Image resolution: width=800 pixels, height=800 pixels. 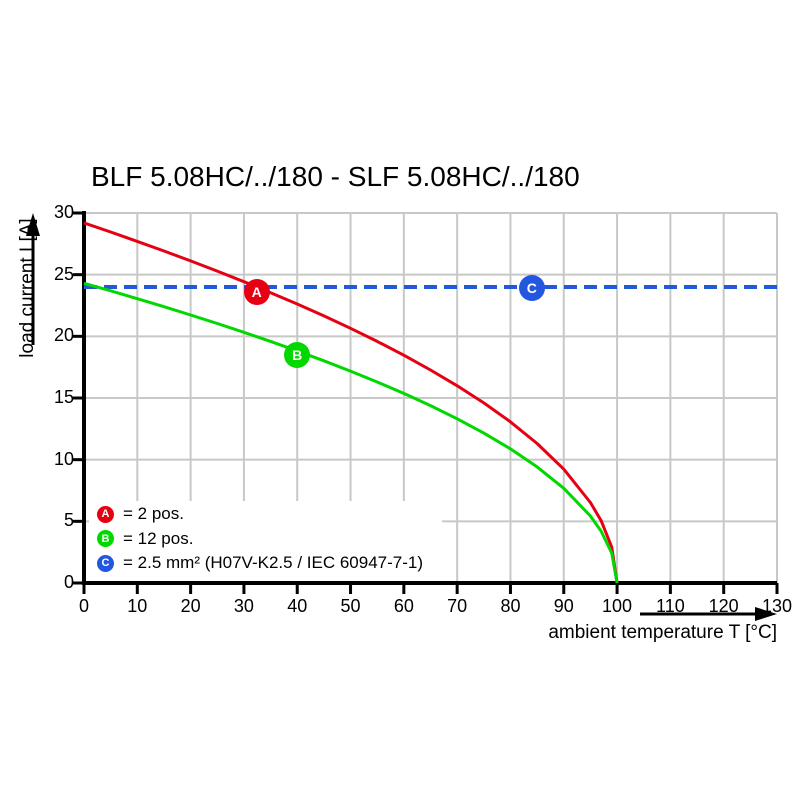 What do you see at coordinates (662, 632) in the screenshot?
I see `x-axis-label: ambient temperature T [°C]` at bounding box center [662, 632].